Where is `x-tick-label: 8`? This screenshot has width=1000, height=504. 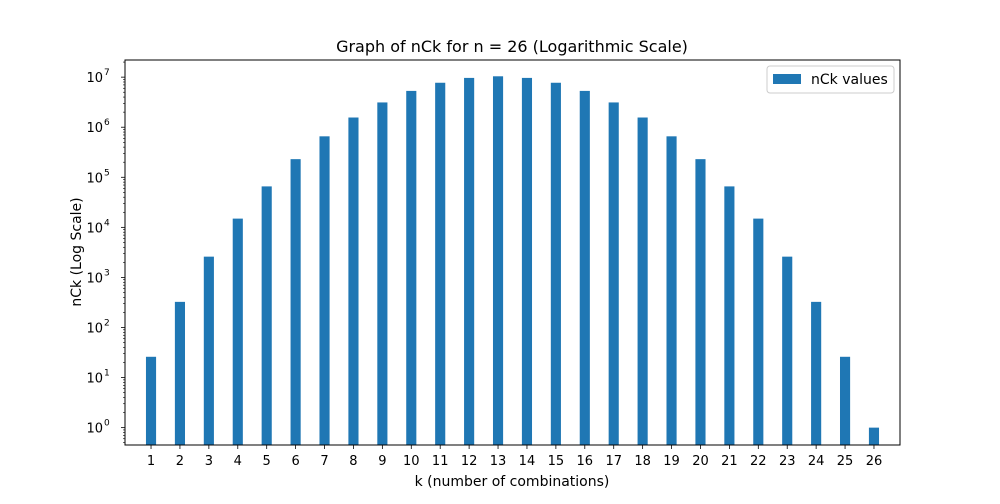
x-tick-label: 8 is located at coordinates (353, 461).